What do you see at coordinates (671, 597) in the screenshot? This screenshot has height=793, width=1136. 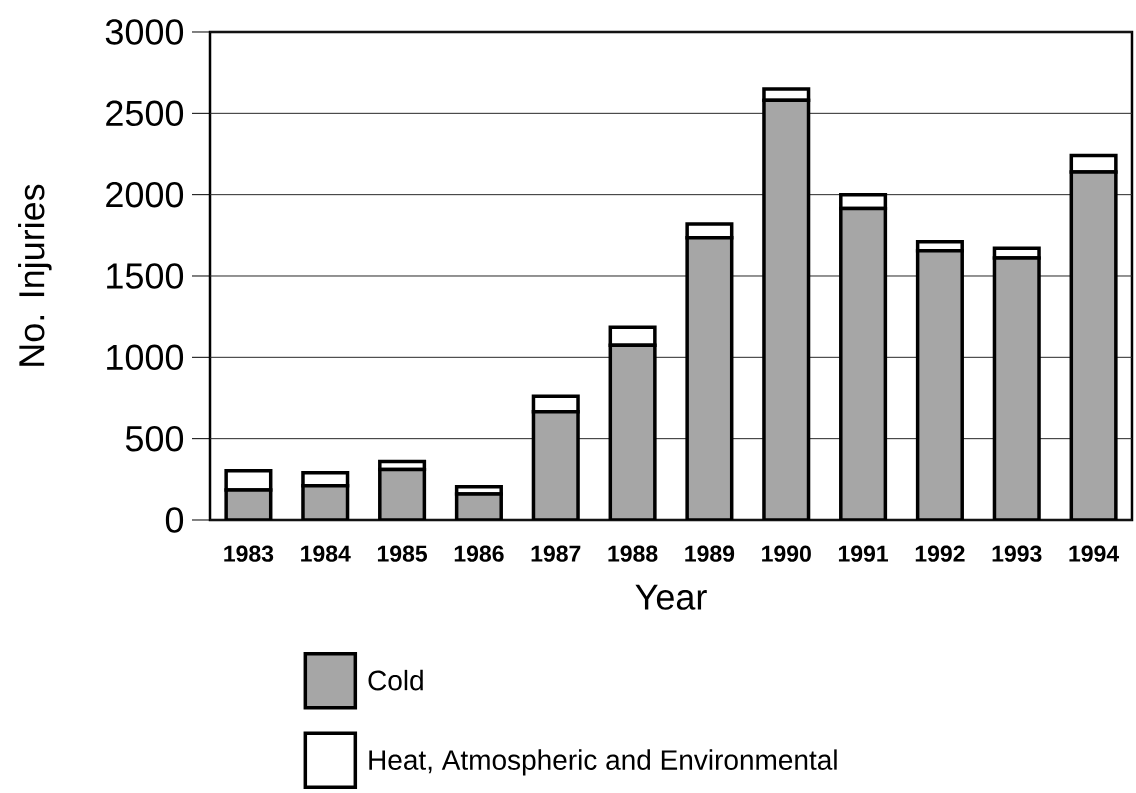 I see `x-axis-title: Year` at bounding box center [671, 597].